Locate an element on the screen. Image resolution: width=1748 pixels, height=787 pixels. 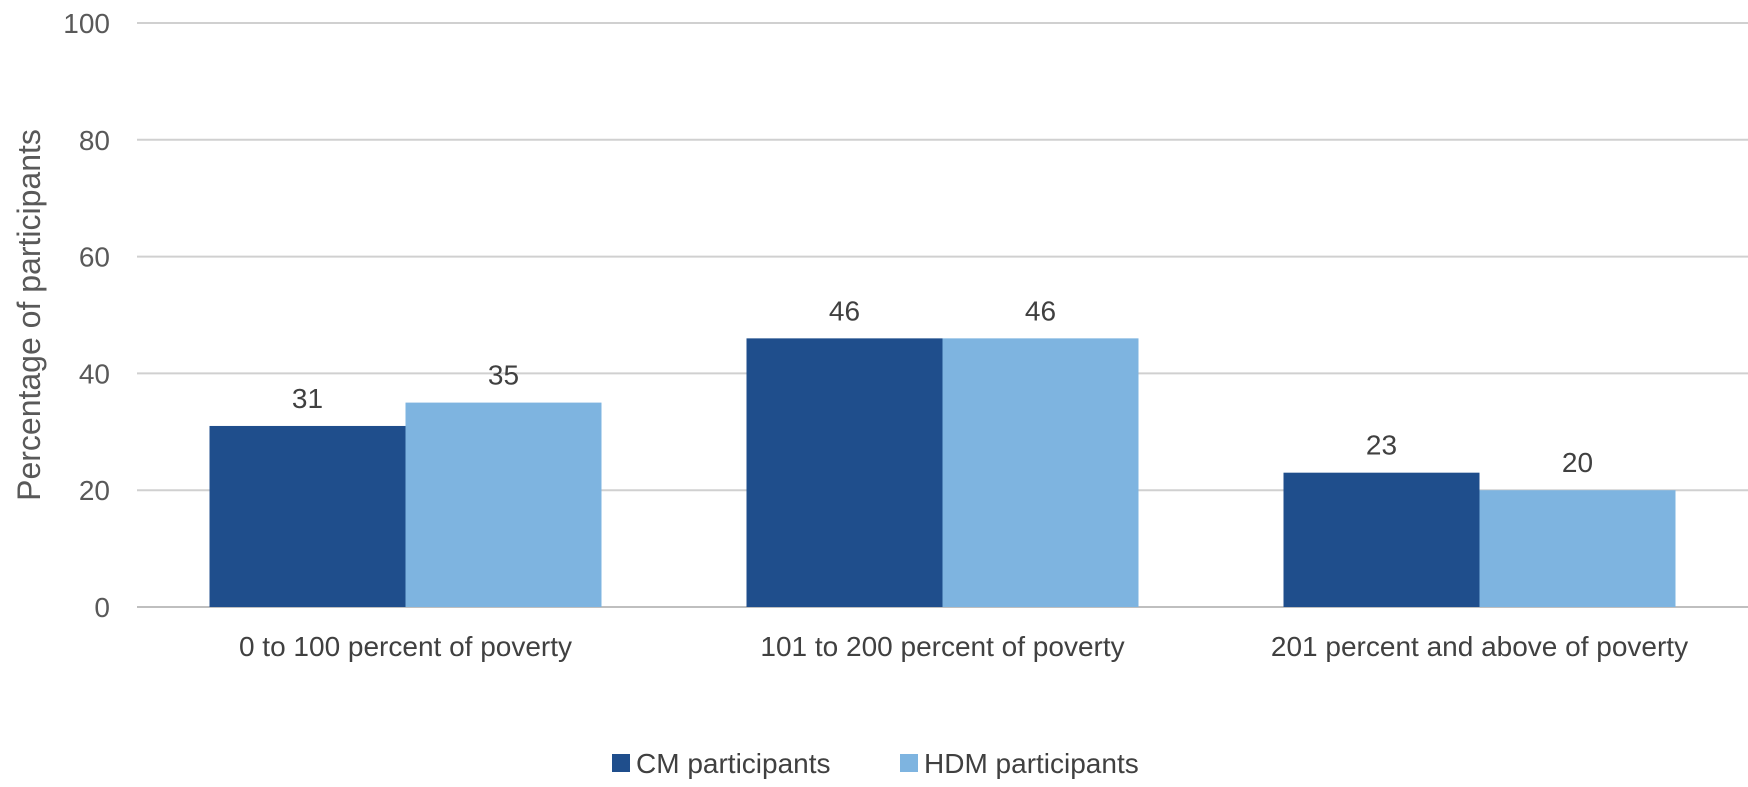
y-tick-label: 40 is located at coordinates (94, 373).